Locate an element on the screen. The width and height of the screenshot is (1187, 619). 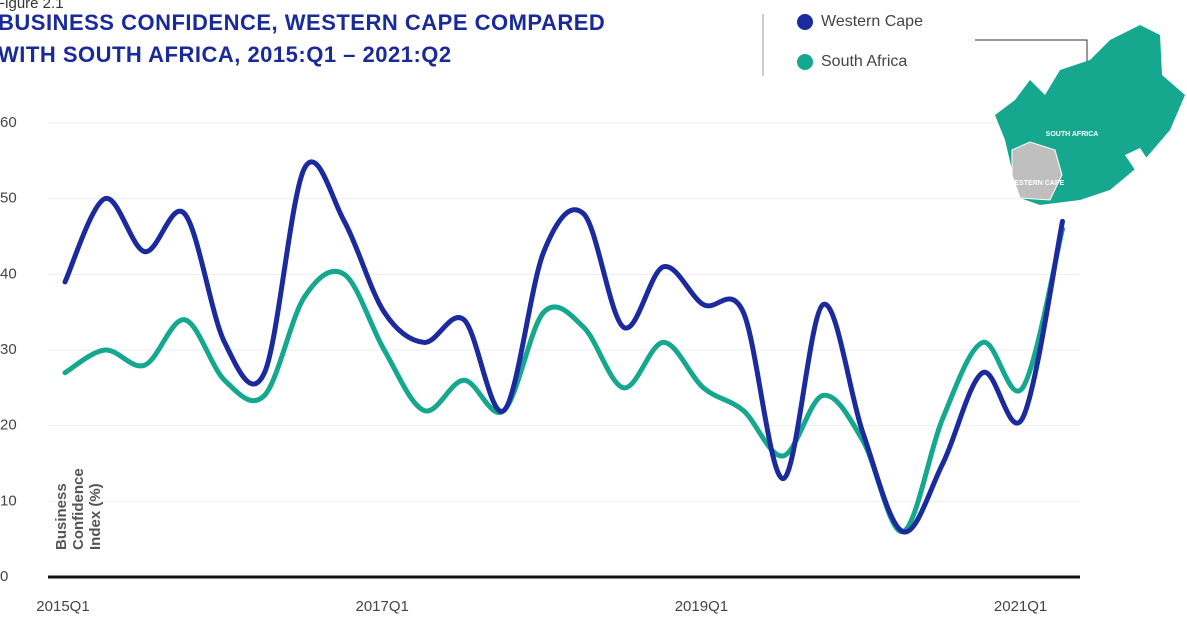
y-tick-label: 0 is located at coordinates (4, 576).